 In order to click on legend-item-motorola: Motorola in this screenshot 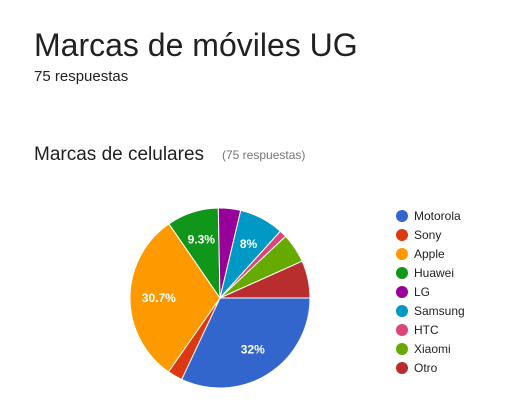, I will do `click(430, 215)`.